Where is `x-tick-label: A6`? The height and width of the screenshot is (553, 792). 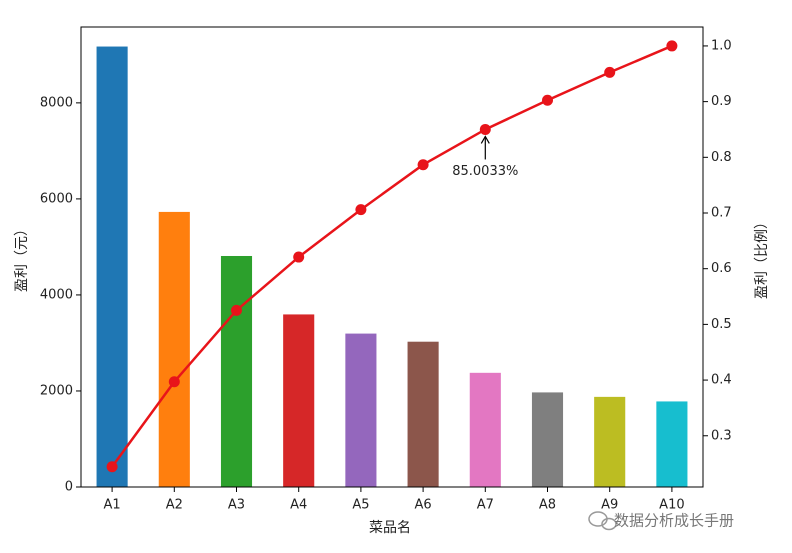
x-tick-label: A6 is located at coordinates (423, 505).